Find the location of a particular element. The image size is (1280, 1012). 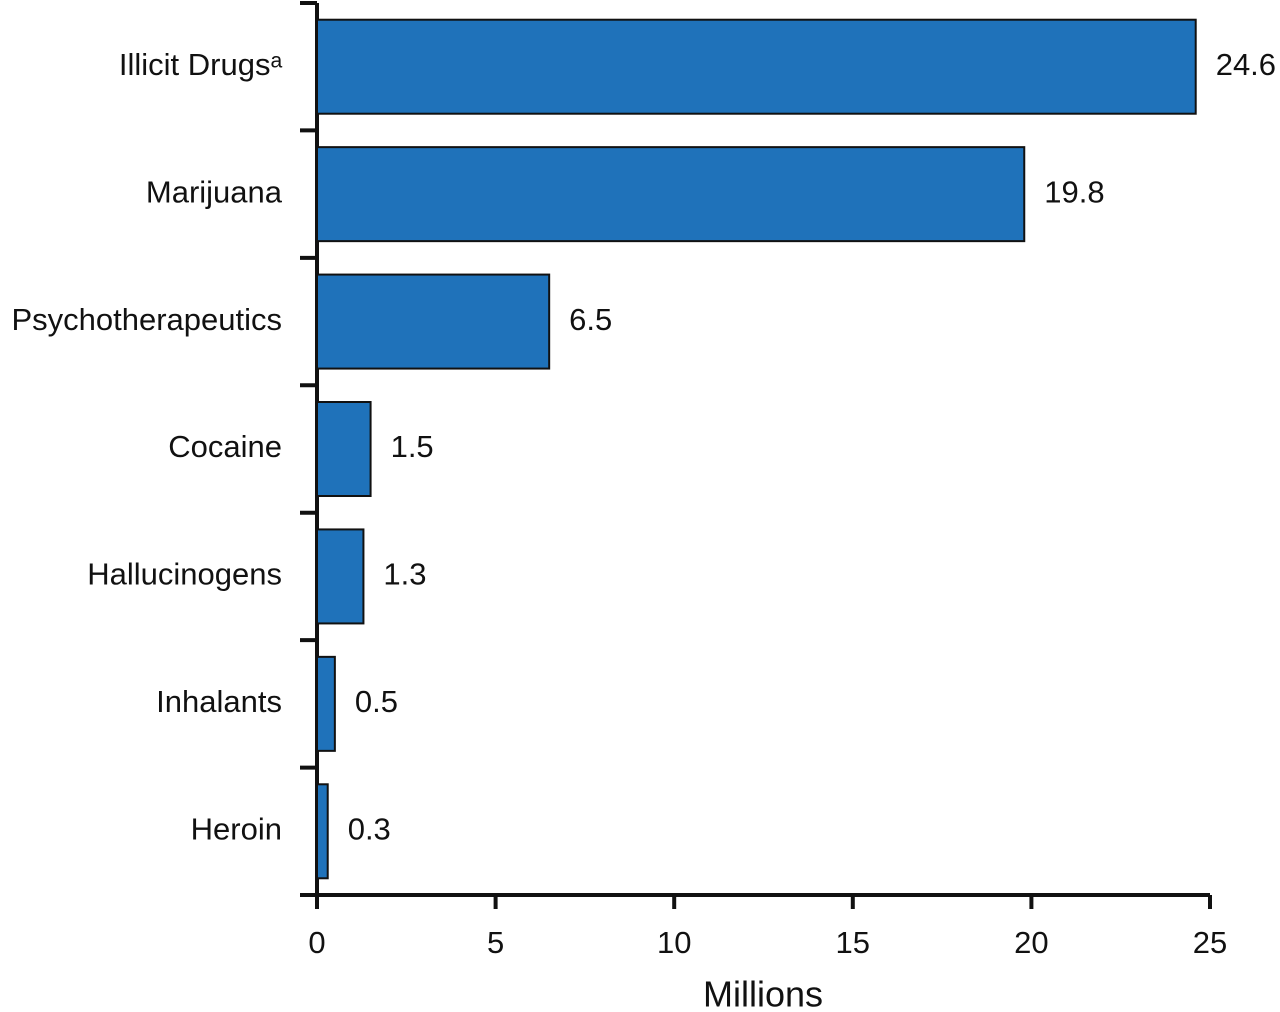

value-label: 24.6 is located at coordinates (1246, 64).